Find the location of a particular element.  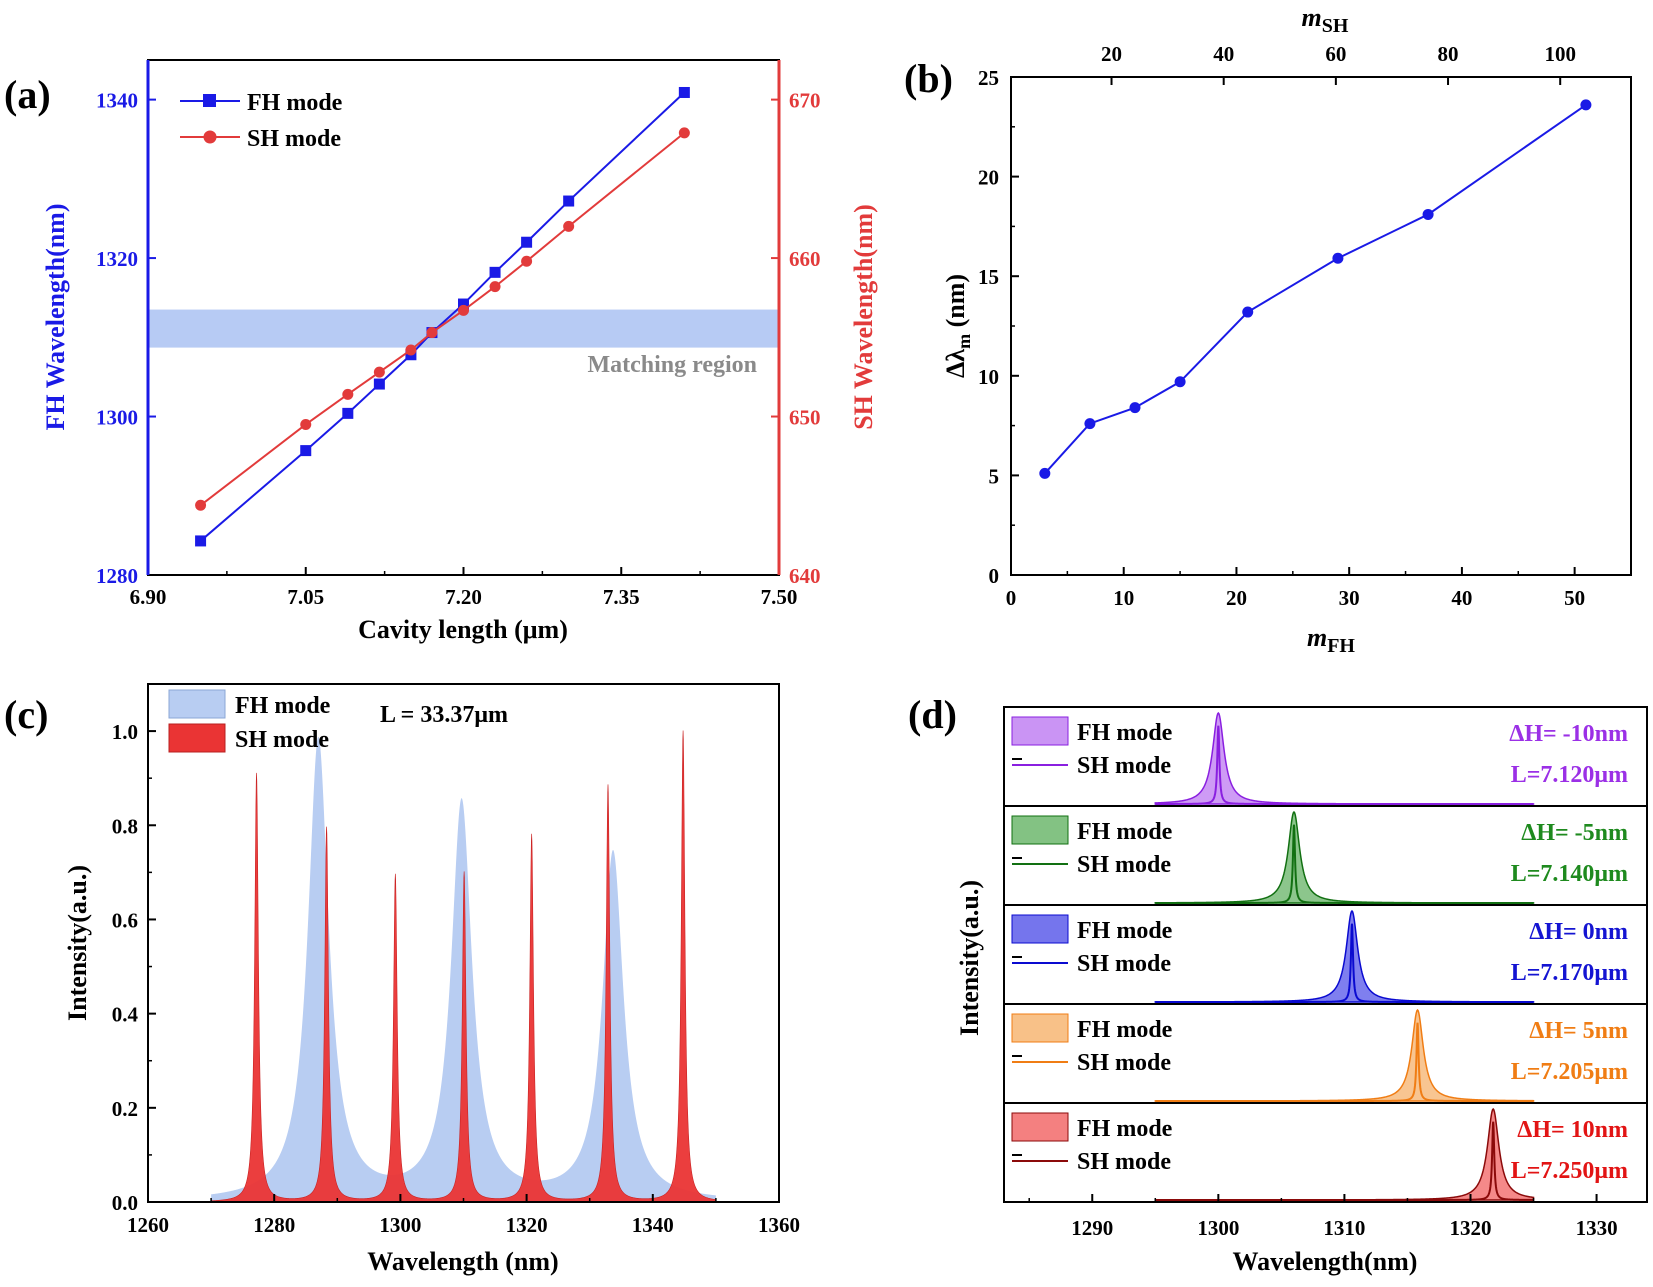

d-length-annotation: L=7.250μm is located at coordinates (1569, 1171).